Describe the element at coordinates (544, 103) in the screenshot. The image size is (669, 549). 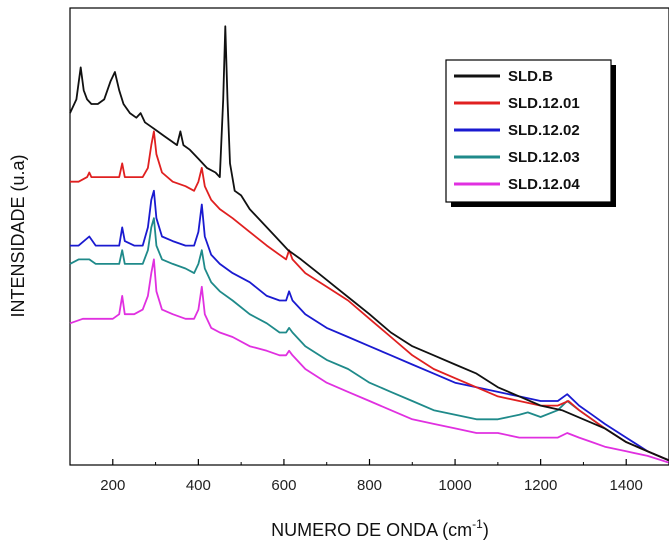
I see `legend-label: SLD.12.01` at that location.